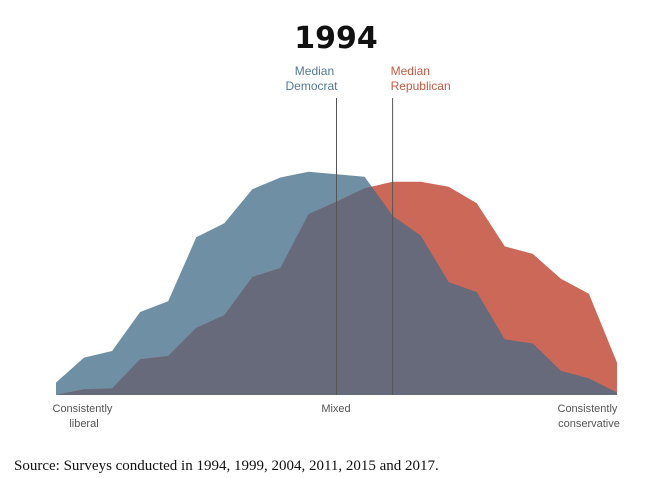  Describe the element at coordinates (83, 409) in the screenshot. I see `axis-label-liberal-line1: Consistently` at that location.